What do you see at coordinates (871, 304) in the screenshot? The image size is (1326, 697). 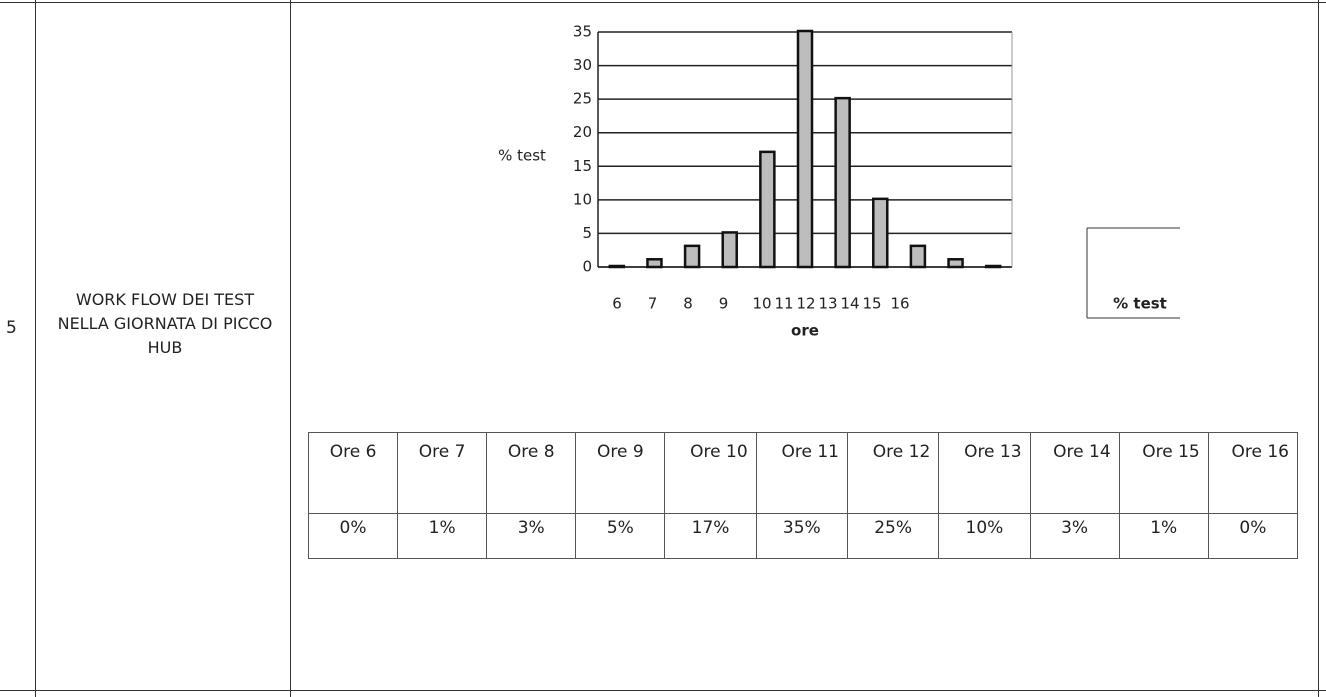 I see `x-tick-label: 15` at bounding box center [871, 304].